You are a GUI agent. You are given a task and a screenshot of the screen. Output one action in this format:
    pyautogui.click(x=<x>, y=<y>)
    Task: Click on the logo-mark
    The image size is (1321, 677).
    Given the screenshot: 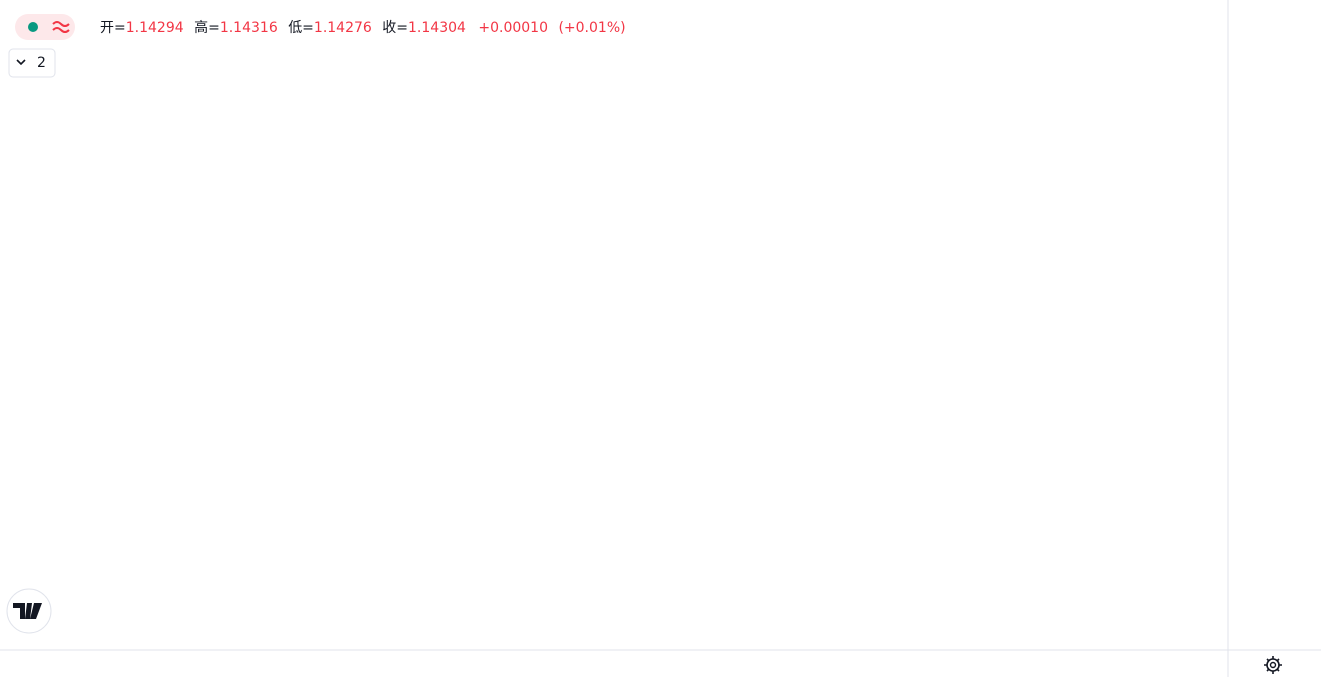 What is the action you would take?
    pyautogui.click(x=27, y=611)
    